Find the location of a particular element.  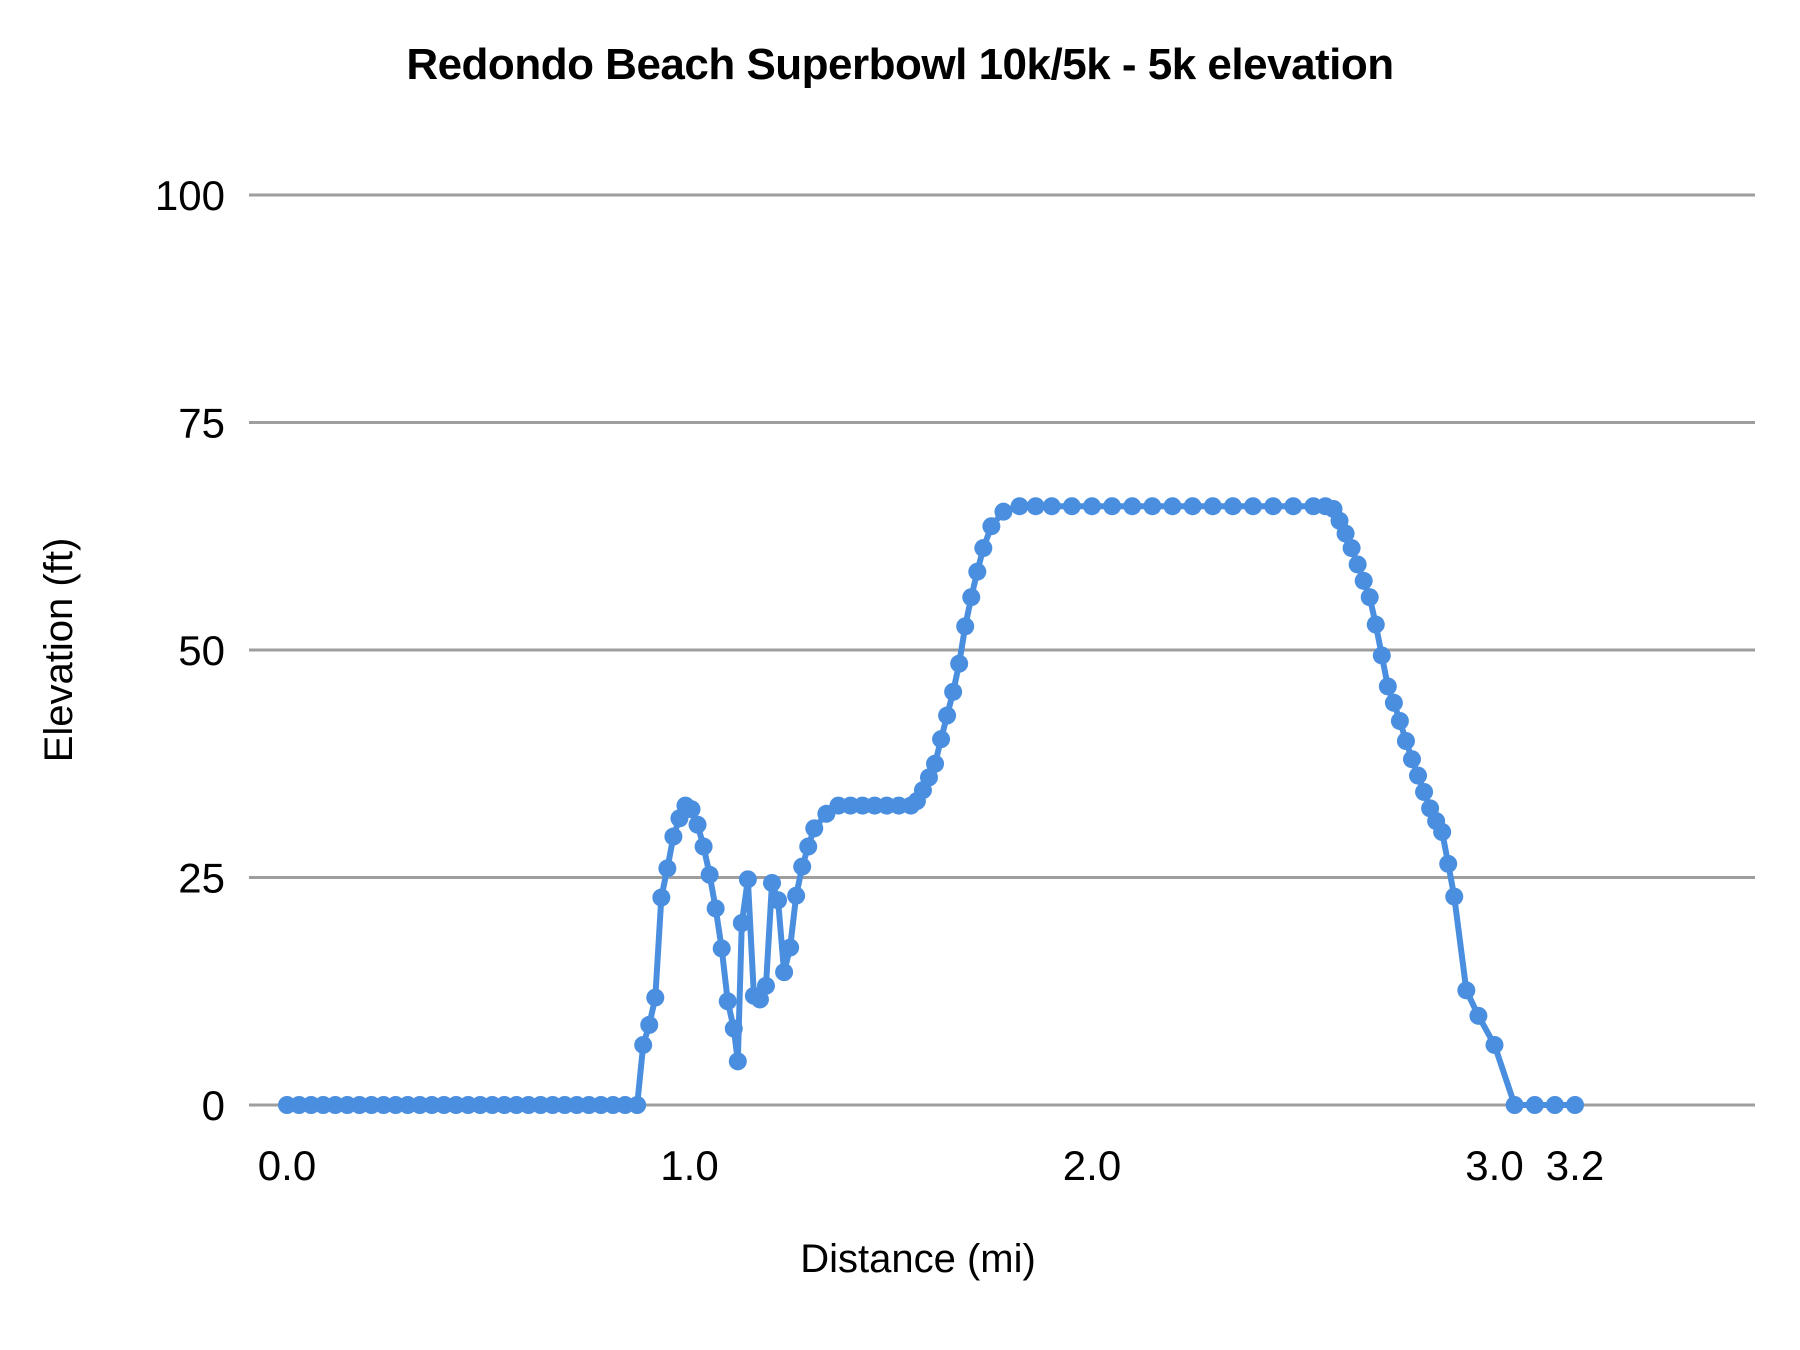

y-tick-label: 75 is located at coordinates (201, 423).